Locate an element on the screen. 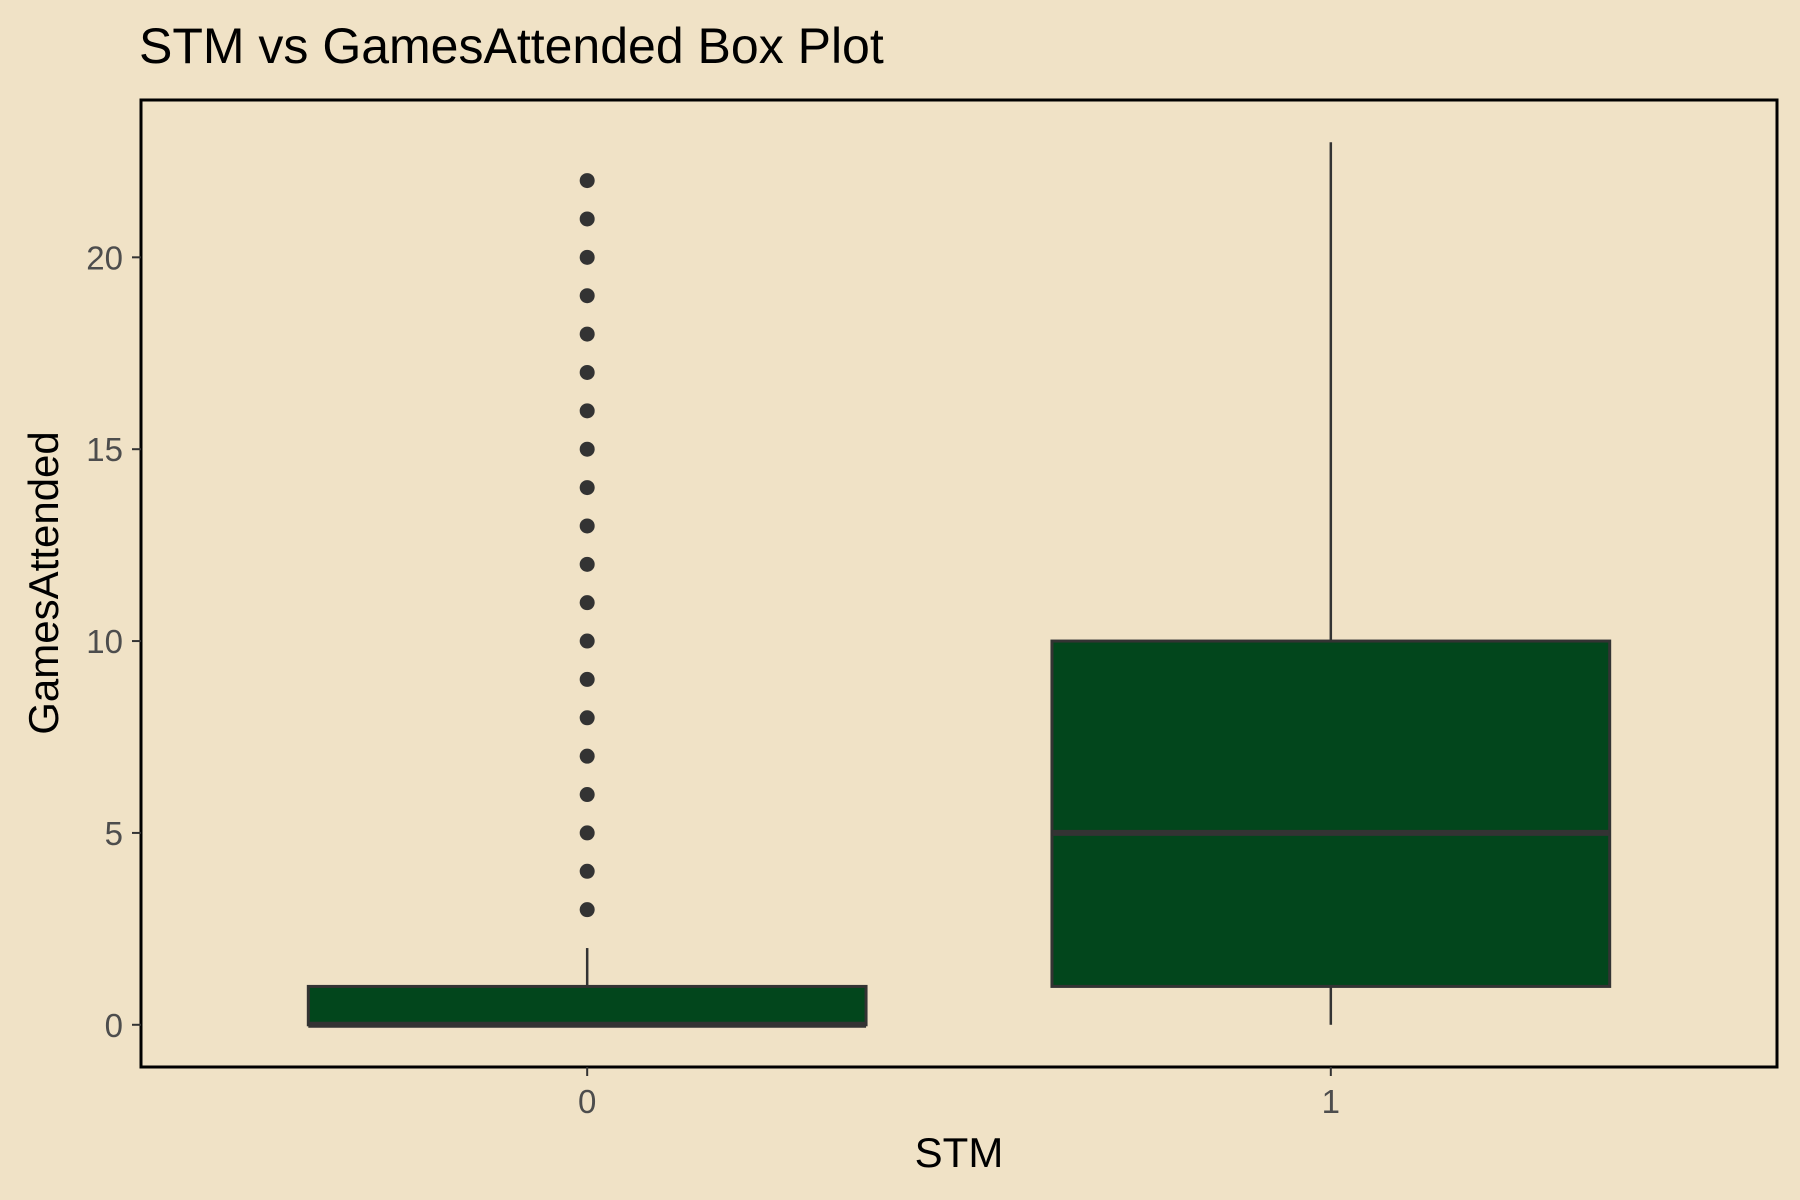 The height and width of the screenshot is (1200, 1800). x-axis-title: STM is located at coordinates (959, 1152).